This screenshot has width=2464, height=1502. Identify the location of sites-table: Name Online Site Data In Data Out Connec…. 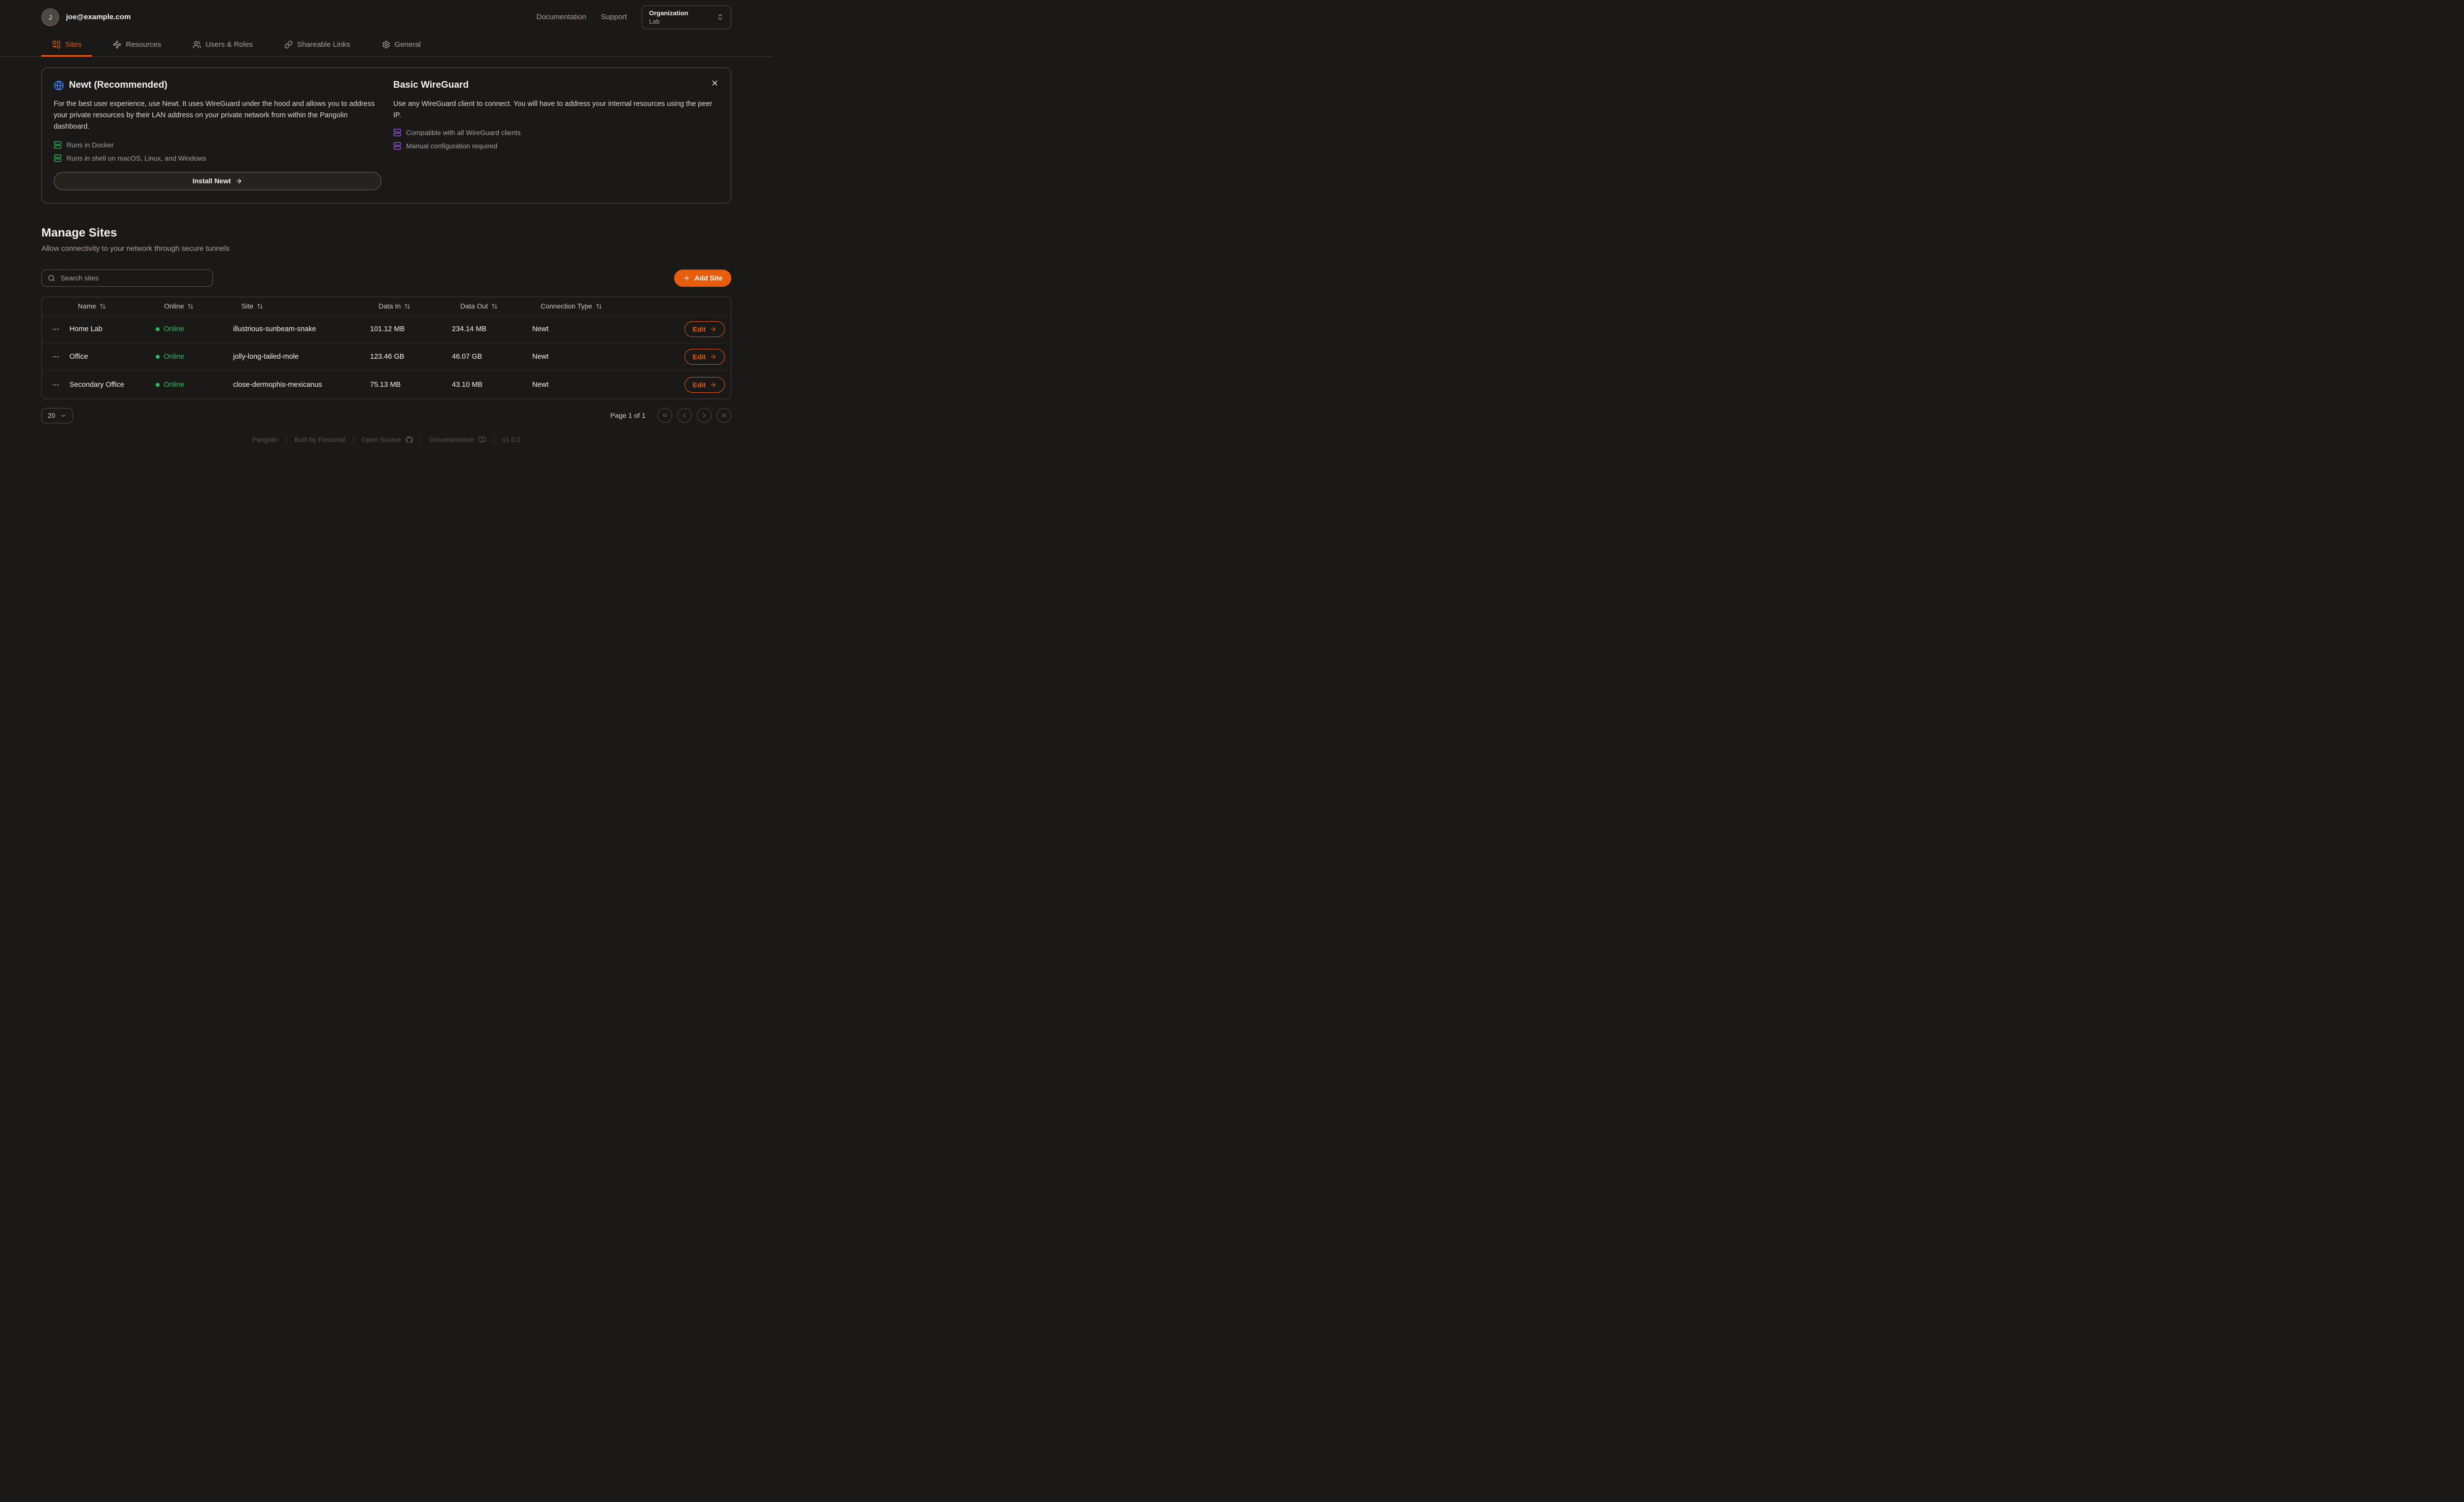
(386, 347).